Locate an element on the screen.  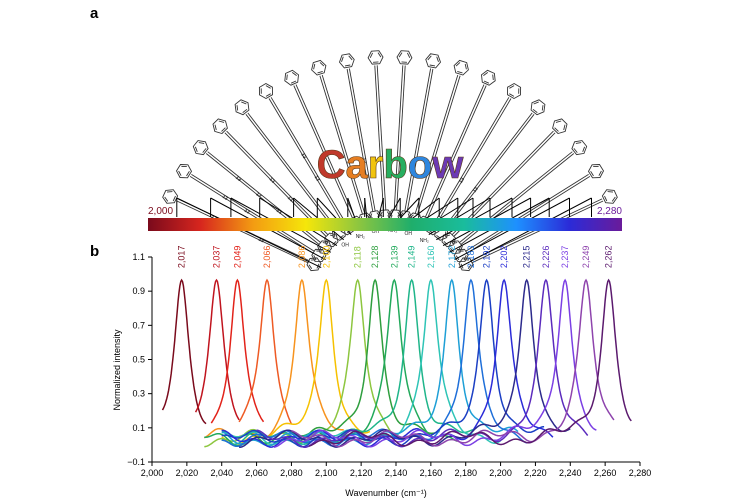
carbow-letter: a is located at coordinates (357, 165).